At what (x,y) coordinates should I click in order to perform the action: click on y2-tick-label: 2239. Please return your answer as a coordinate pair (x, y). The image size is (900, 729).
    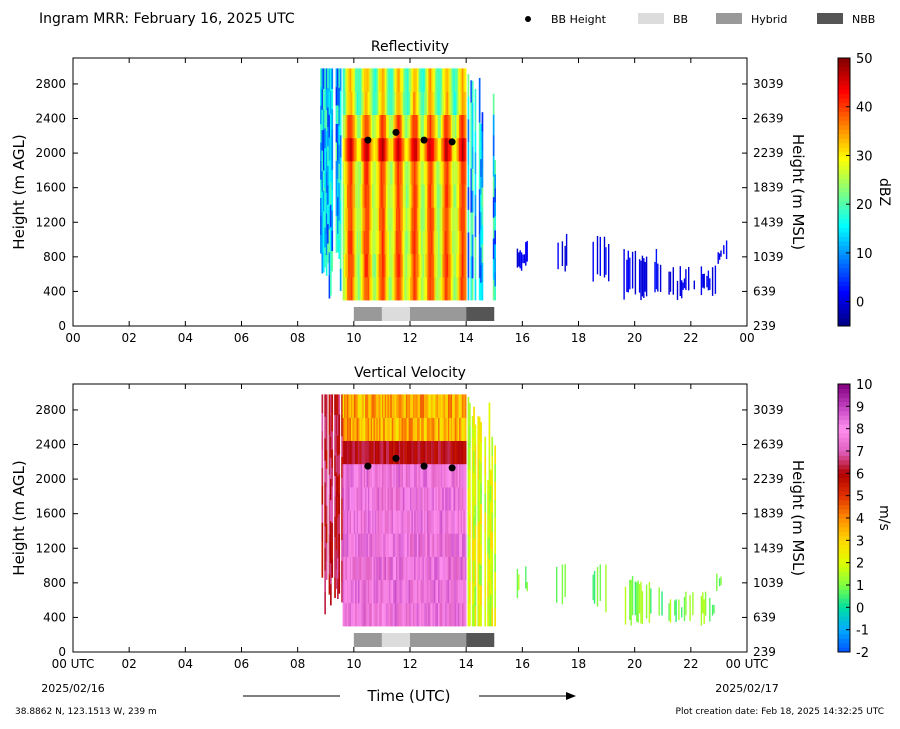
    Looking at the image, I should click on (768, 153).